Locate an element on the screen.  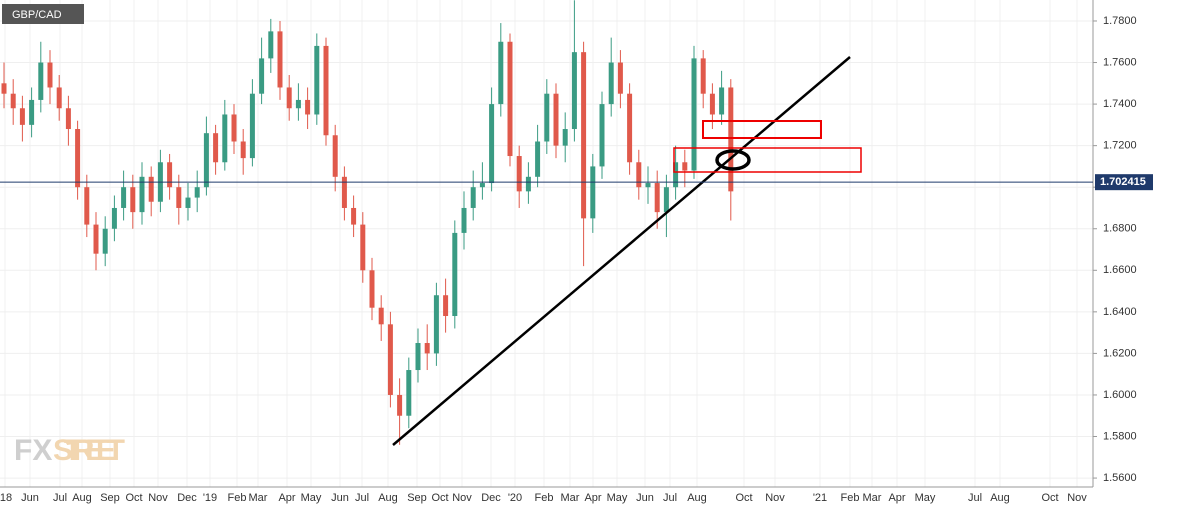
y-tick-label: 1.6200 is located at coordinates (1120, 353).